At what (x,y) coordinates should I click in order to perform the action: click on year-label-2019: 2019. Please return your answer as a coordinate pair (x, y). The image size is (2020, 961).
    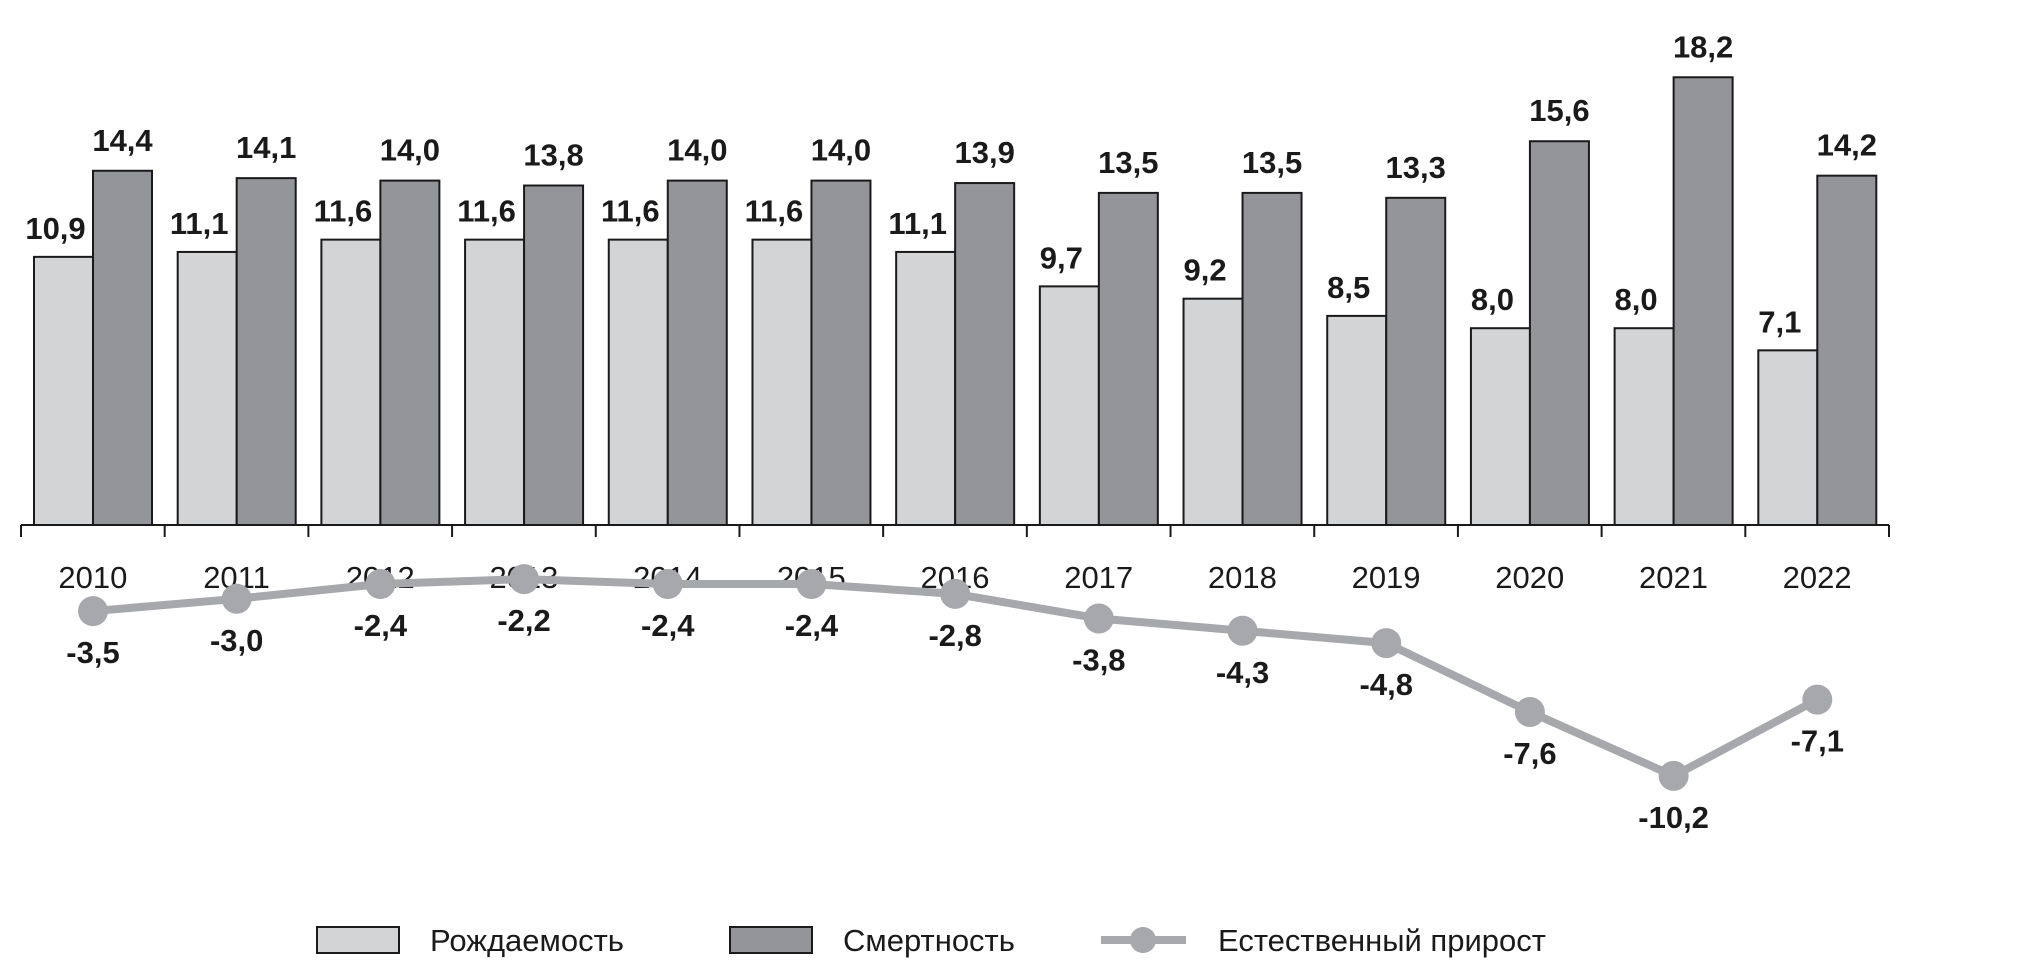
    Looking at the image, I should click on (1386, 577).